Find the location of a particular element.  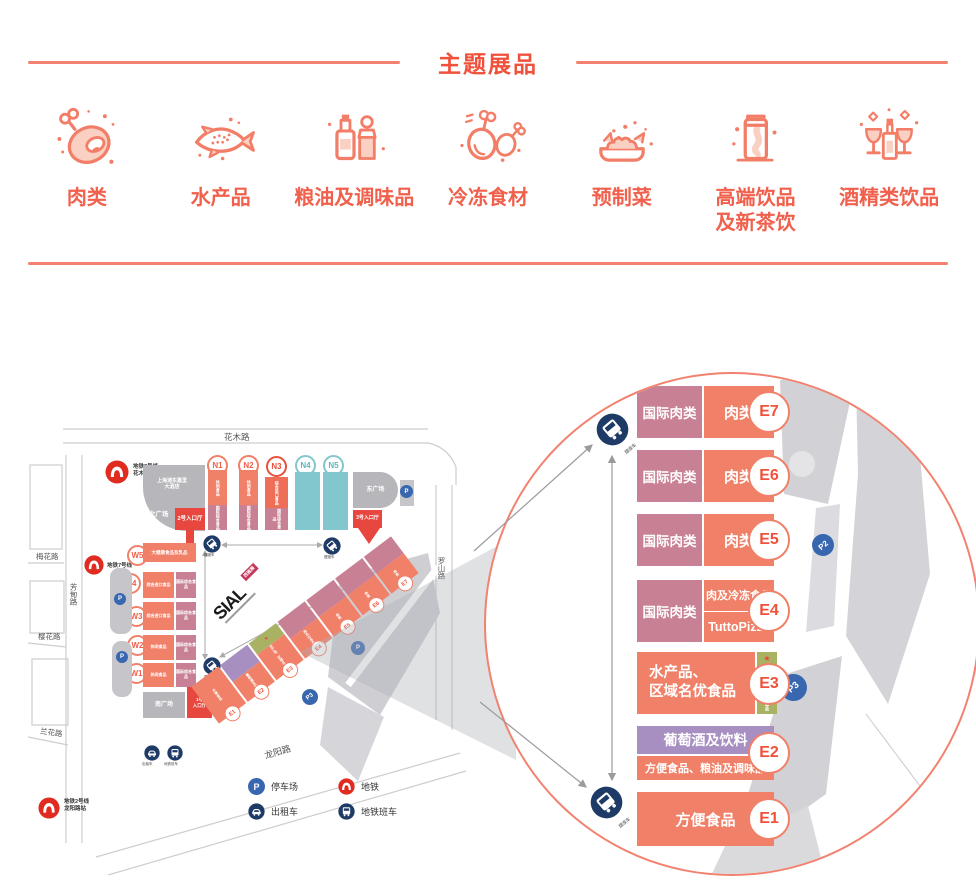

entrance-hall-2: 2号入口厅 is located at coordinates (190, 519).